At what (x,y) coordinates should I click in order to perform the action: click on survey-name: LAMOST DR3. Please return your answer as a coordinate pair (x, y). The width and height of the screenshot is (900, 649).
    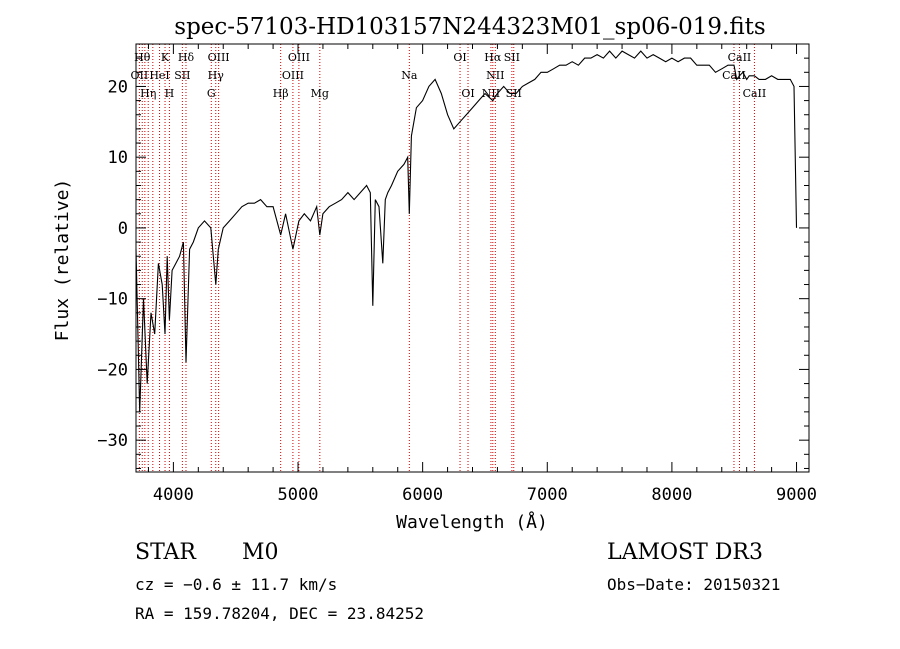
    Looking at the image, I should click on (685, 552).